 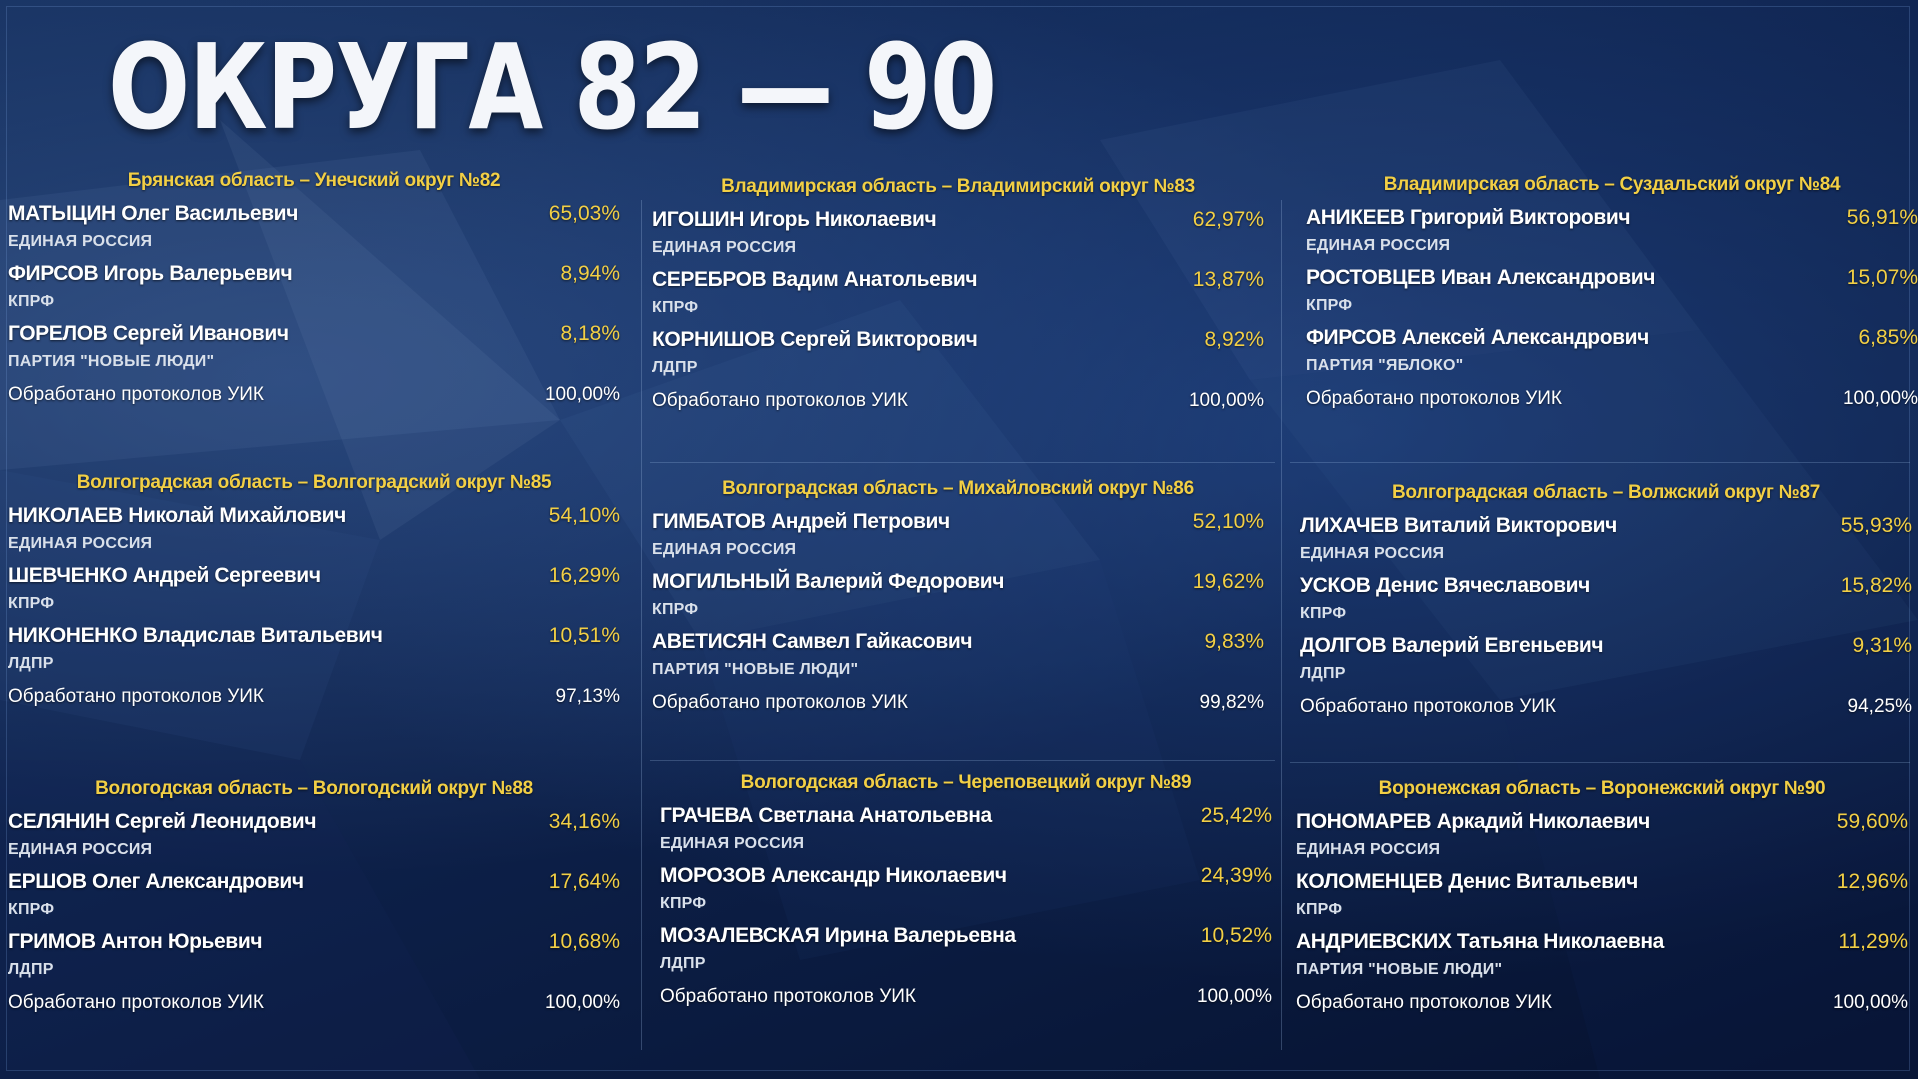 What do you see at coordinates (1228, 279) in the screenshot?
I see `candidate-percent: 13,87%` at bounding box center [1228, 279].